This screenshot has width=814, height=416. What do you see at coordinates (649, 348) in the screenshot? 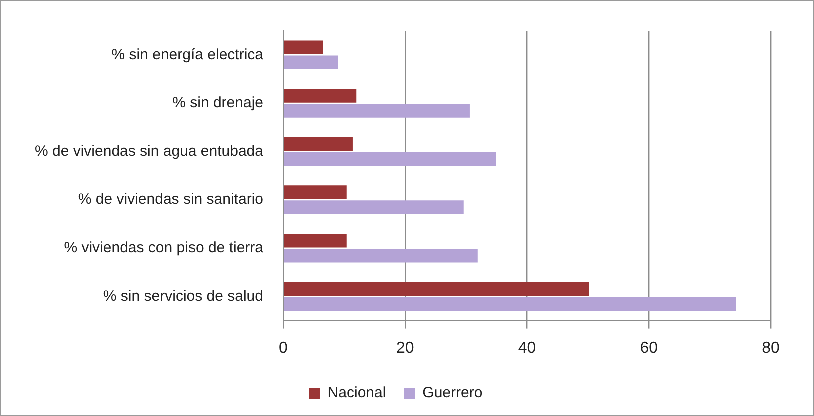
I see `x-tick-label: 60` at bounding box center [649, 348].